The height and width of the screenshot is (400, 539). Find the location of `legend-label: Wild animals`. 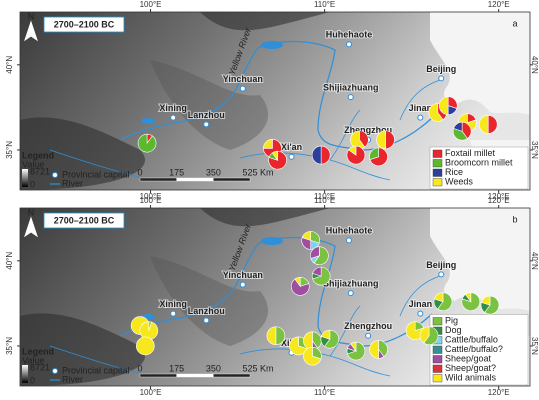

legend-label: Wild animals is located at coordinates (471, 378).